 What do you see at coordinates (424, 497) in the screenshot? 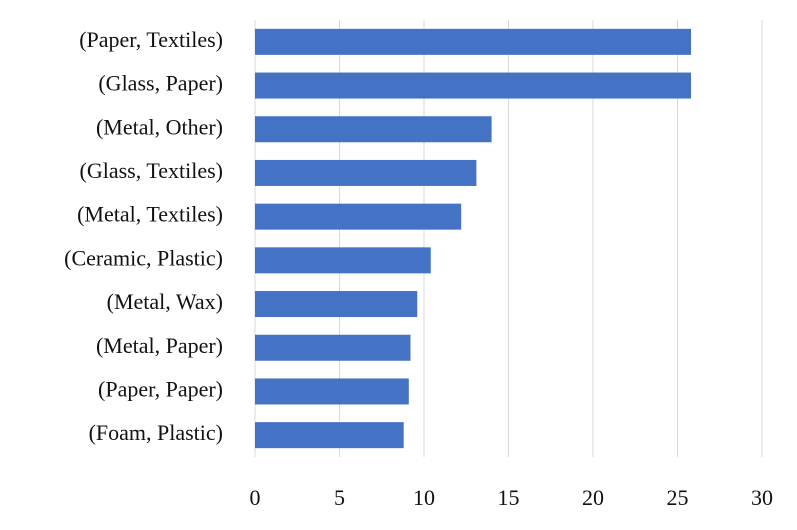
I see `x-tick-label: 10` at bounding box center [424, 497].